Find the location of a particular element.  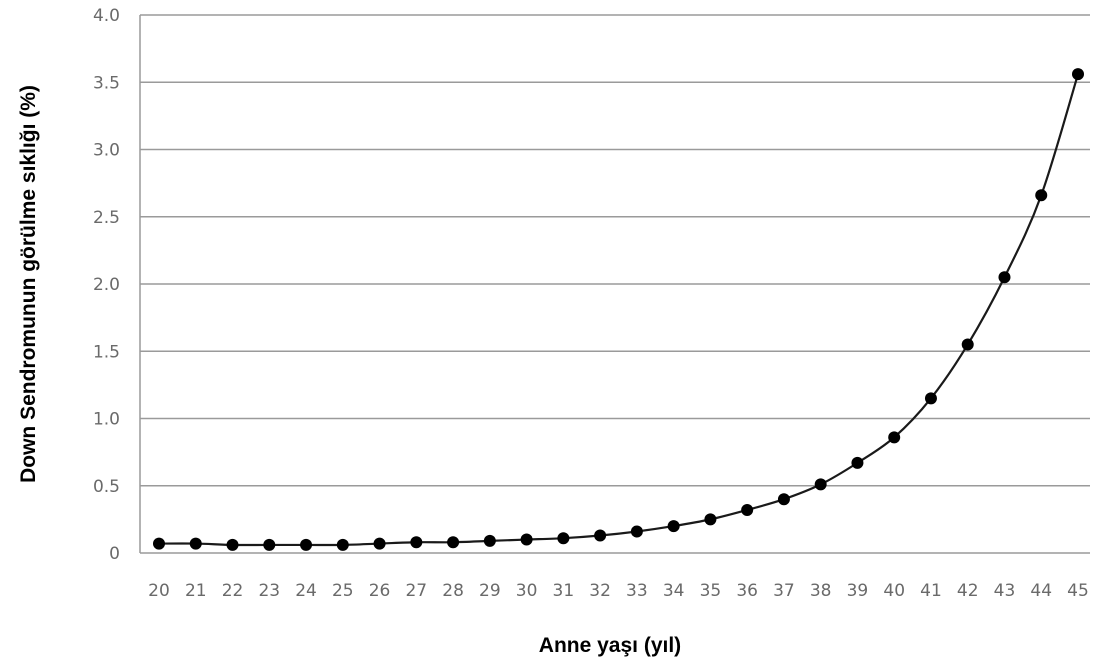

x-tick-label: 39 is located at coordinates (858, 591).